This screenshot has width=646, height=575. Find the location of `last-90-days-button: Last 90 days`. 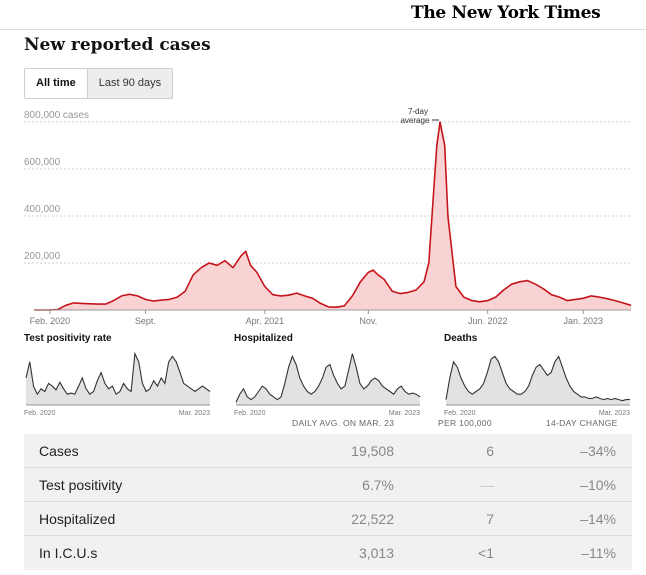

last-90-days-button: Last 90 days is located at coordinates (130, 83).